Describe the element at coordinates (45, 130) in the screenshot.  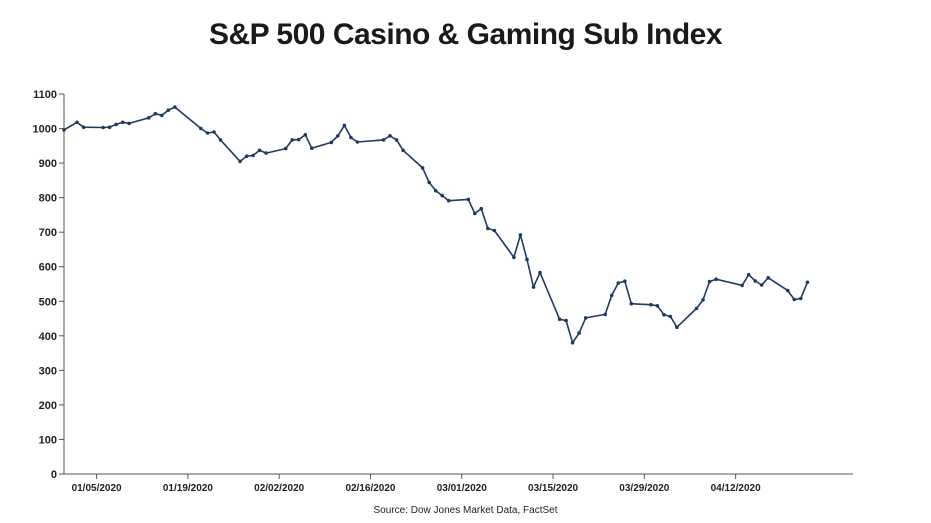
I see `y-tick-label: 1000` at that location.